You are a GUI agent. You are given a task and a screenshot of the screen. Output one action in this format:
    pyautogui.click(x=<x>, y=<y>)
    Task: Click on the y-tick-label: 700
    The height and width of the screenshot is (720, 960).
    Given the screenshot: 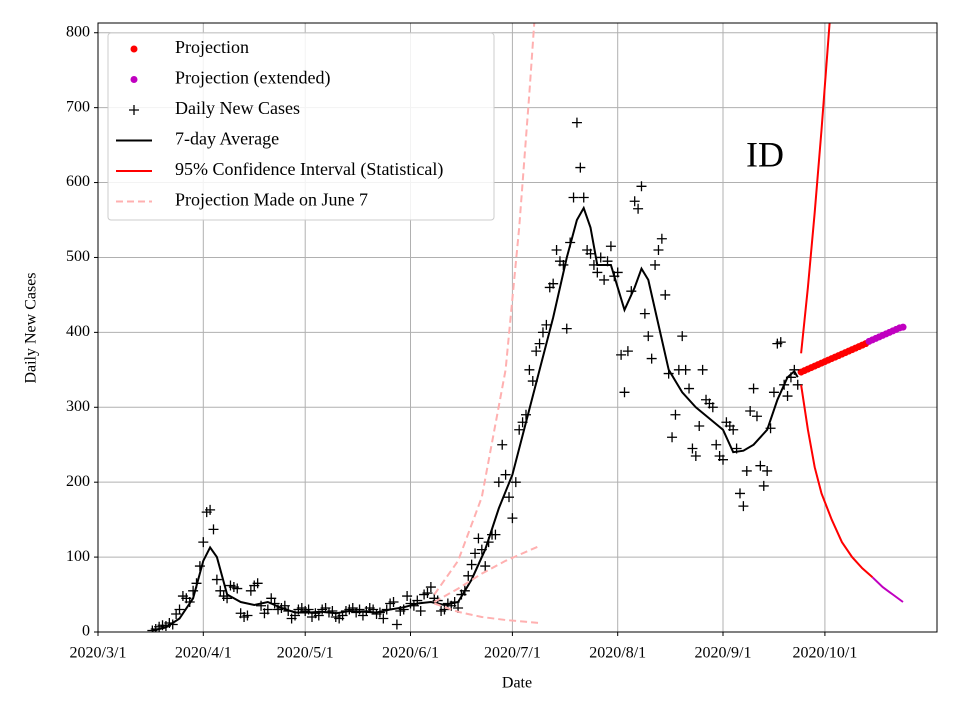 What is the action you would take?
    pyautogui.click(x=78, y=106)
    